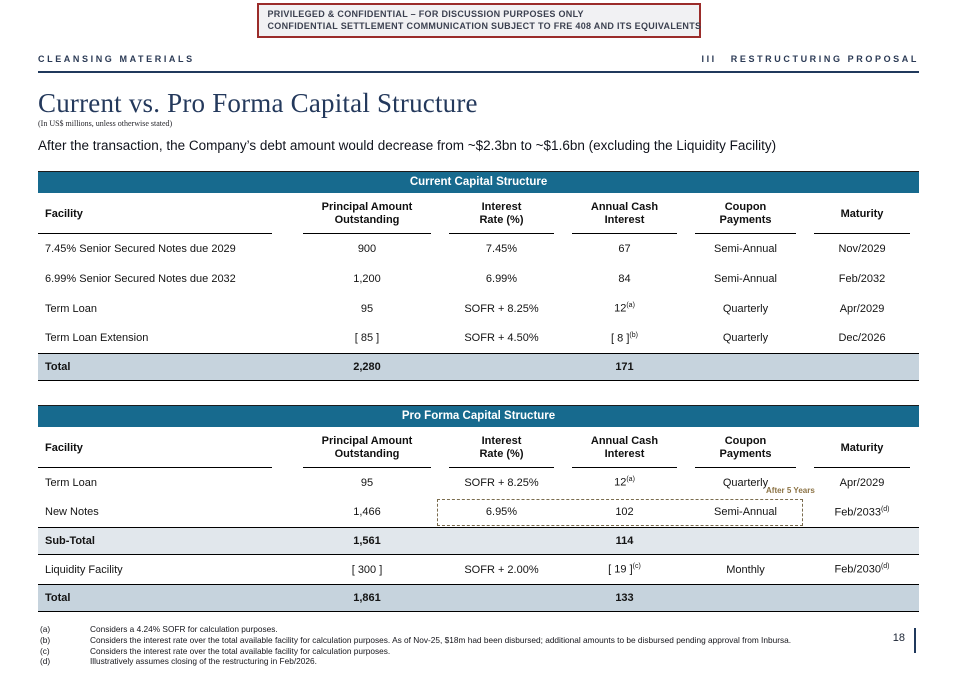 Image resolution: width=957 pixels, height=673 pixels. What do you see at coordinates (501, 278) in the screenshot?
I see `cell-interest-rate: 6.99%` at bounding box center [501, 278].